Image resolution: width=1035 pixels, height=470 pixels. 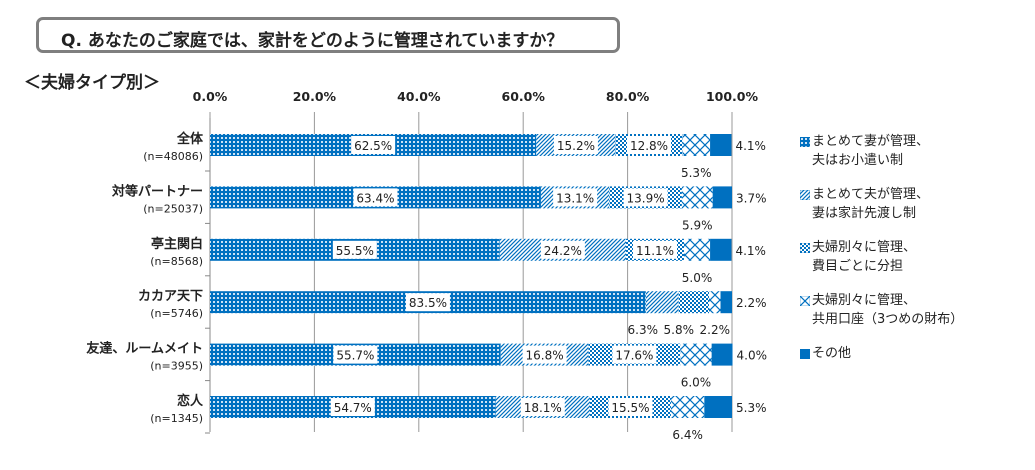 I want to click on x-tick-label: 60.0%, so click(x=524, y=96).